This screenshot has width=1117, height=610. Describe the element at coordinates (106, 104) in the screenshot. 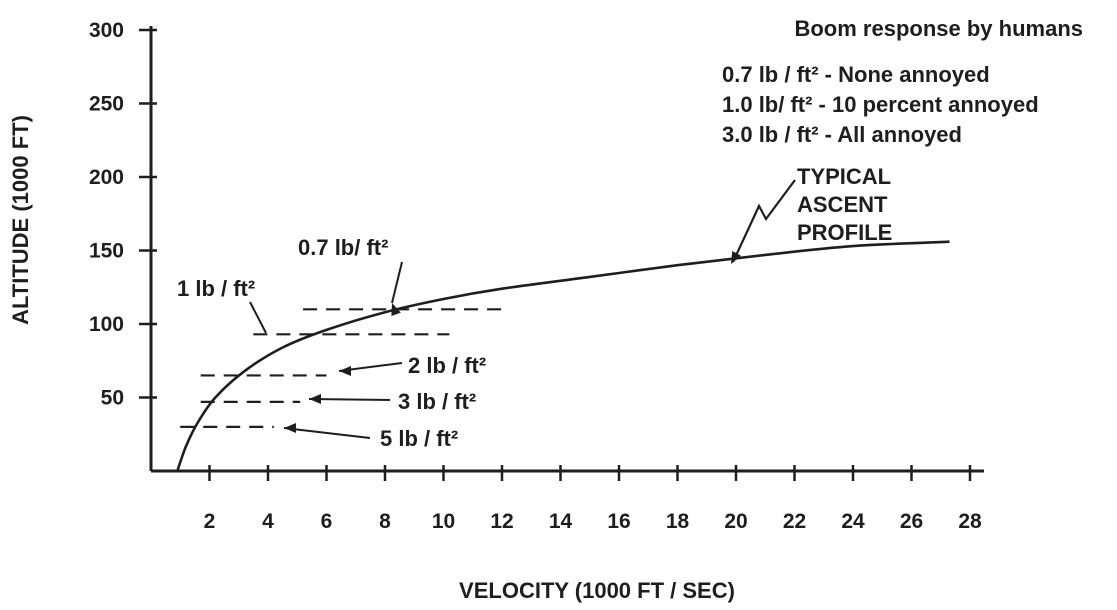

I see `y-tick-label-250: 250` at that location.